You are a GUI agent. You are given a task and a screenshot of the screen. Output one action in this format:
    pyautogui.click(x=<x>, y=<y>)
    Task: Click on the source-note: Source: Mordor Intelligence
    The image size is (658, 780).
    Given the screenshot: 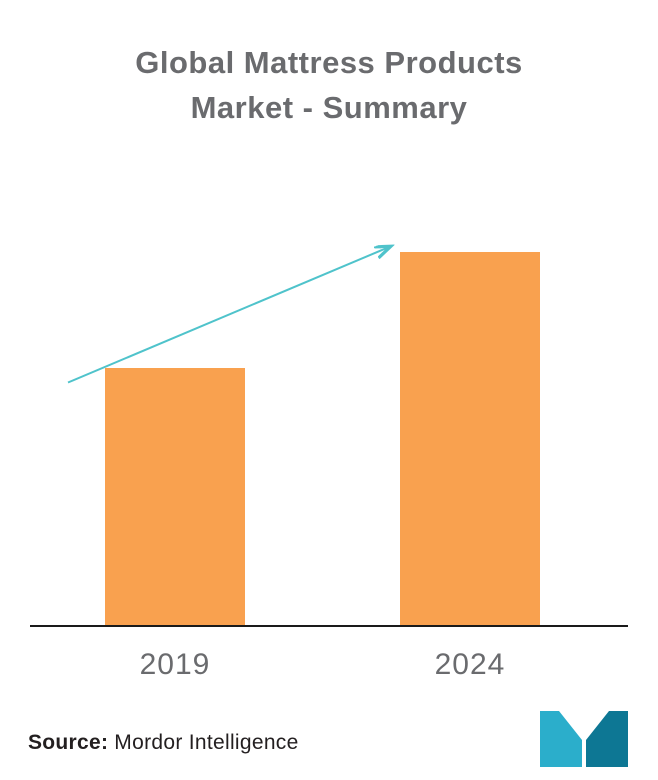 What is the action you would take?
    pyautogui.click(x=163, y=743)
    